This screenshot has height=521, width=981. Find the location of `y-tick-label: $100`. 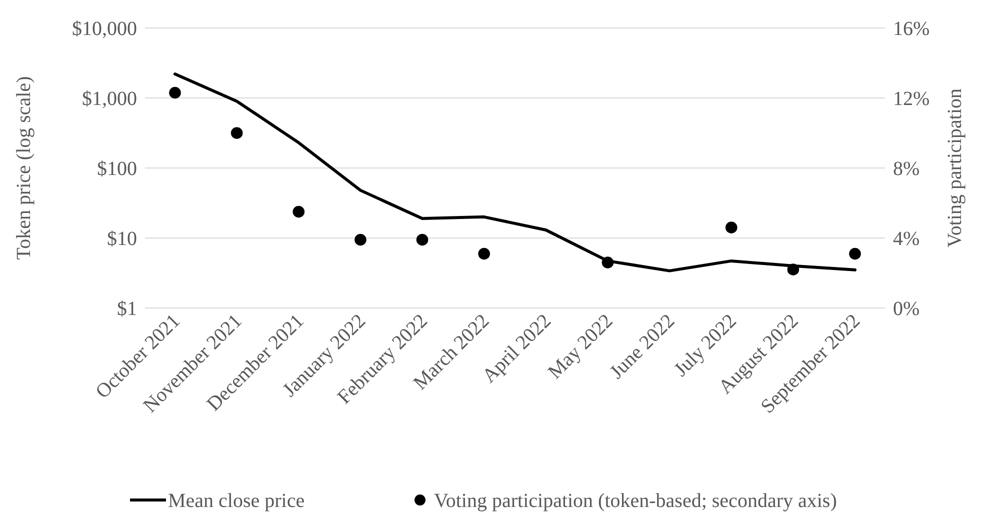

y-tick-label: $100 is located at coordinates (117, 169).